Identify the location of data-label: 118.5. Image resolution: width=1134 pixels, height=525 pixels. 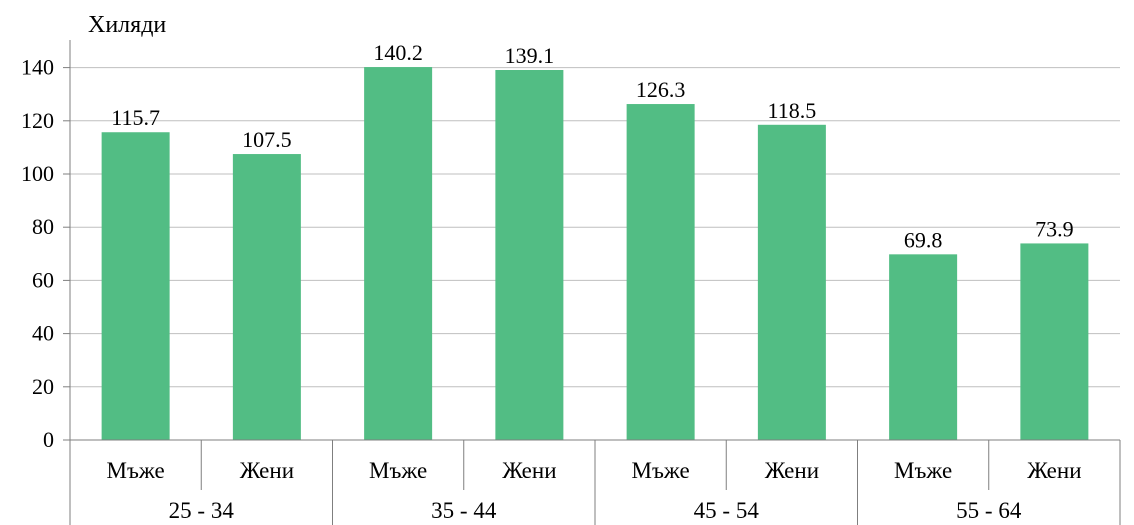
(792, 110).